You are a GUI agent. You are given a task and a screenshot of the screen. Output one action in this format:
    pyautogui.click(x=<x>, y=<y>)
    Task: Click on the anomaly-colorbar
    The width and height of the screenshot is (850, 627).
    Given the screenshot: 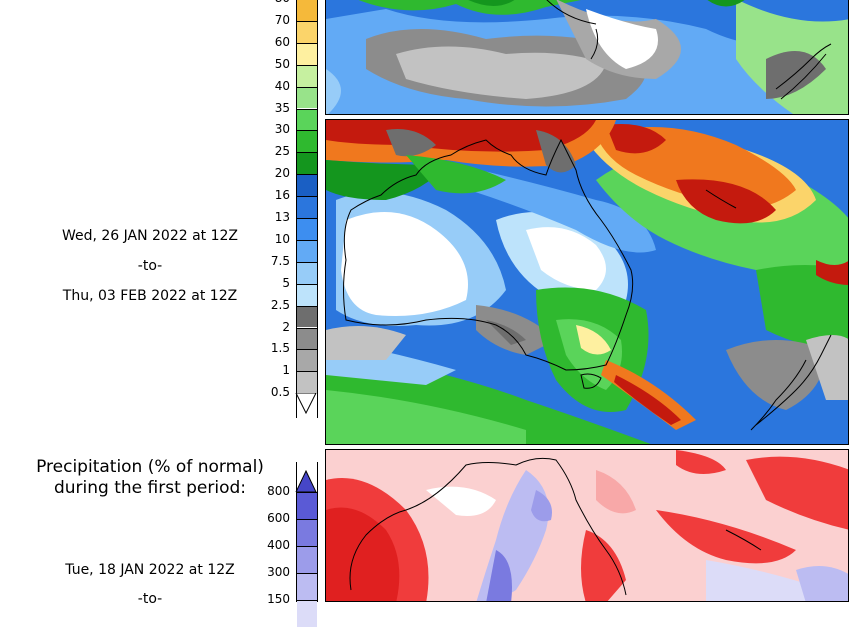 What is the action you would take?
    pyautogui.click(x=306, y=544)
    